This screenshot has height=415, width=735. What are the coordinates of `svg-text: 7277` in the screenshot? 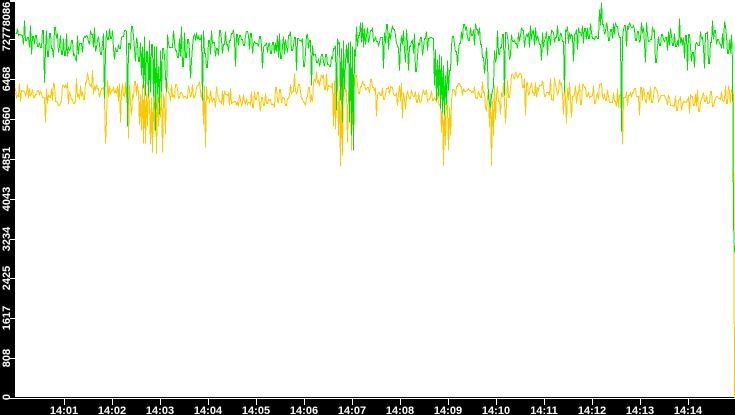 It's located at (7, 39).